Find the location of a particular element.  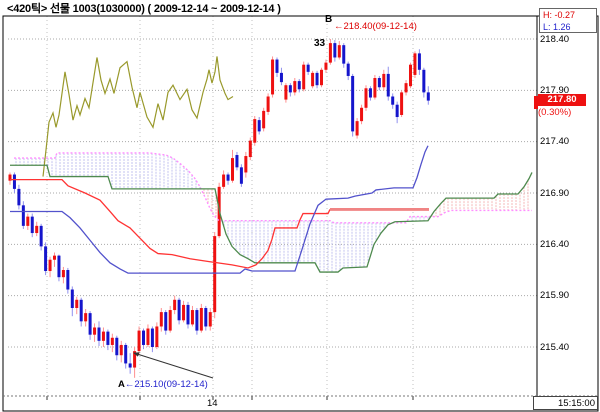

low-change-value: L: 1.26 is located at coordinates (557, 27).